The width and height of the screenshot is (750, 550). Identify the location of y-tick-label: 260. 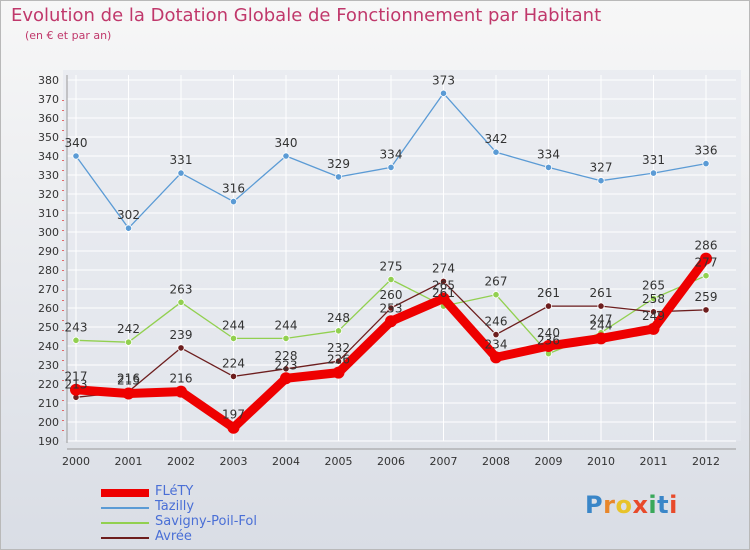
(48, 308).